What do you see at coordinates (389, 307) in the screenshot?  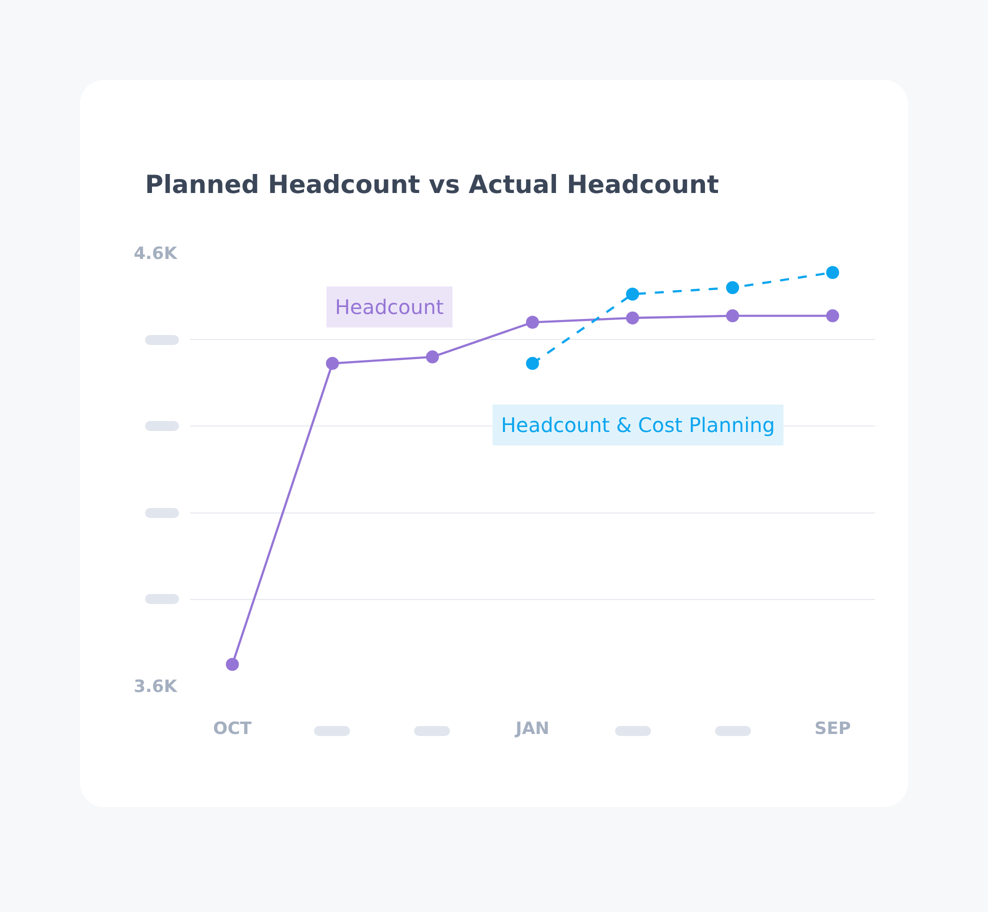 I see `series-label: Headcount` at bounding box center [389, 307].